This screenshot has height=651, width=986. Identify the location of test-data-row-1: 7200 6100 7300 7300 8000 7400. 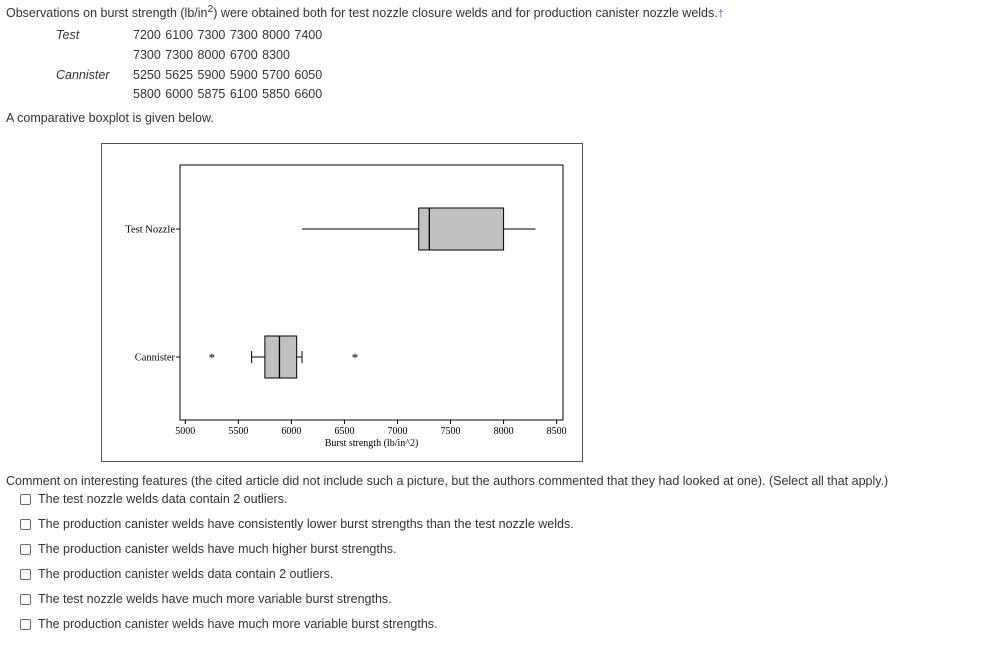
(228, 35).